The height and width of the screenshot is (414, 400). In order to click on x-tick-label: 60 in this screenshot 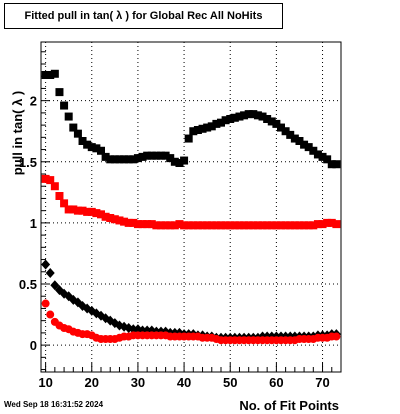, I will do `click(276, 382)`.